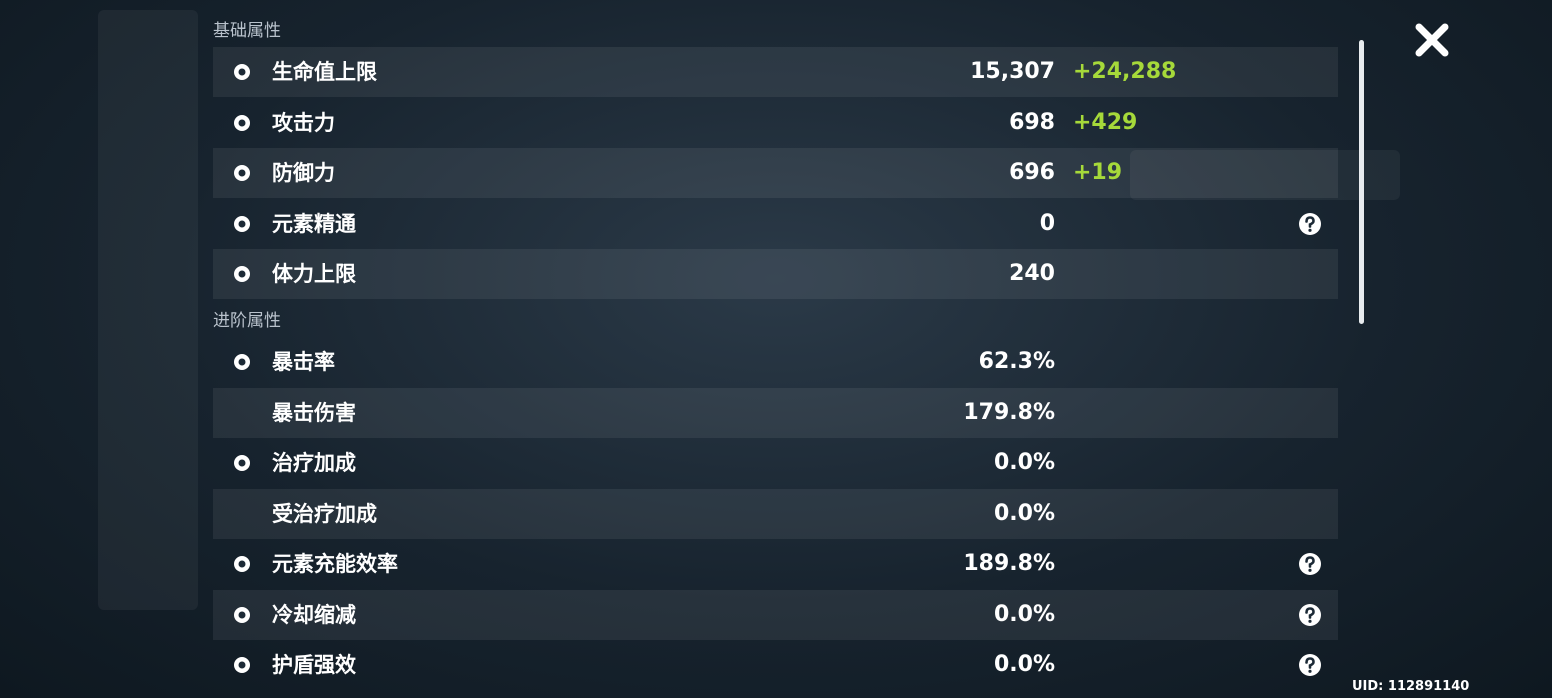 The height and width of the screenshot is (698, 1552). I want to click on stat-row: 冷却缩减 0.0%, so click(775, 614).